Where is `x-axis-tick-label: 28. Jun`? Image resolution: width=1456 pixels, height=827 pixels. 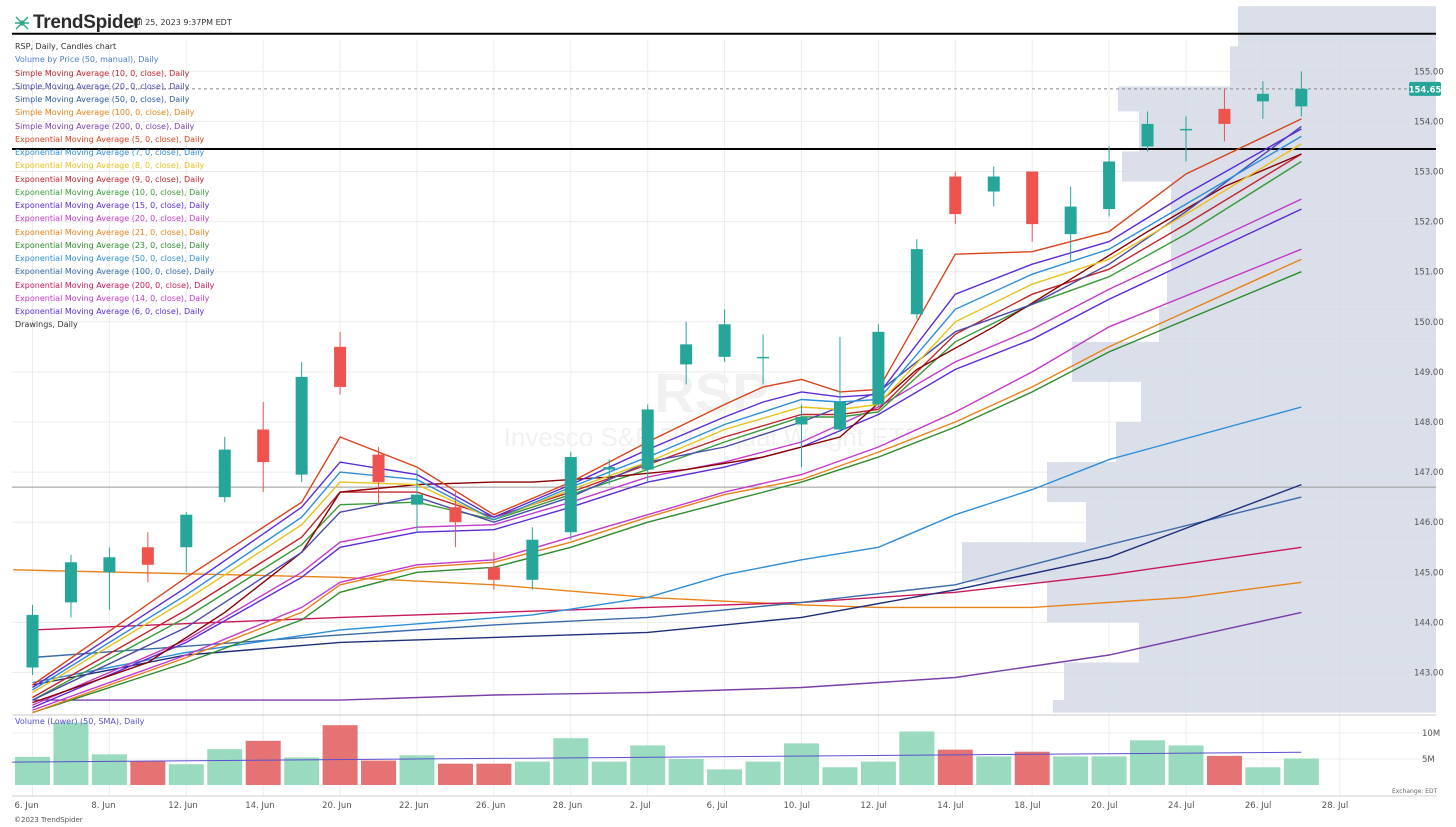
x-axis-tick-label: 28. Jun is located at coordinates (568, 806).